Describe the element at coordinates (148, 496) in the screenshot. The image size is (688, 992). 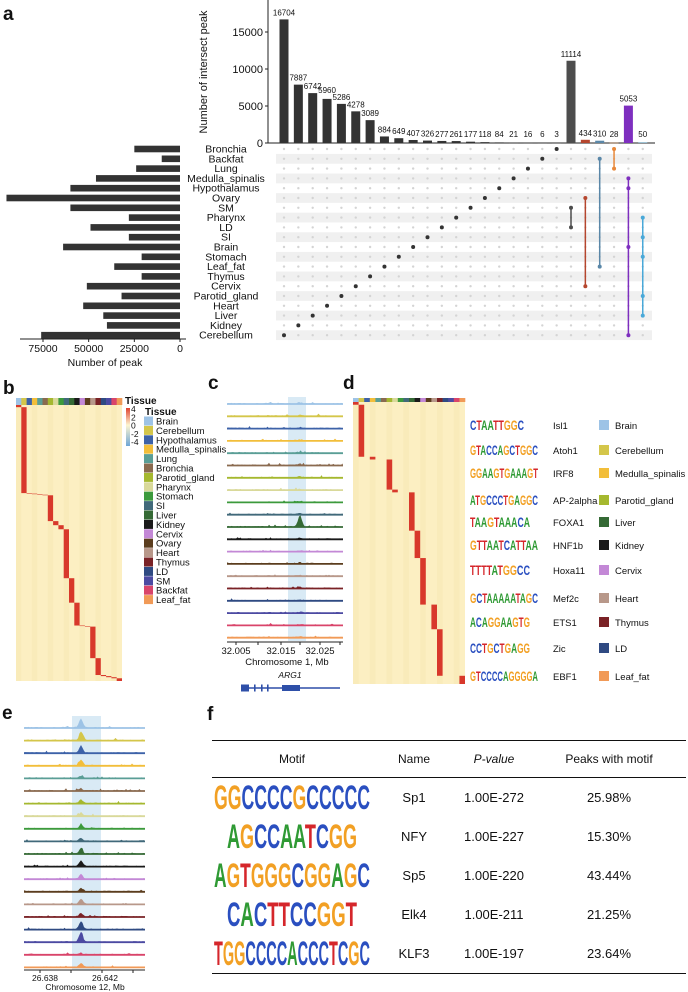
I see `legend-swatch` at that location.